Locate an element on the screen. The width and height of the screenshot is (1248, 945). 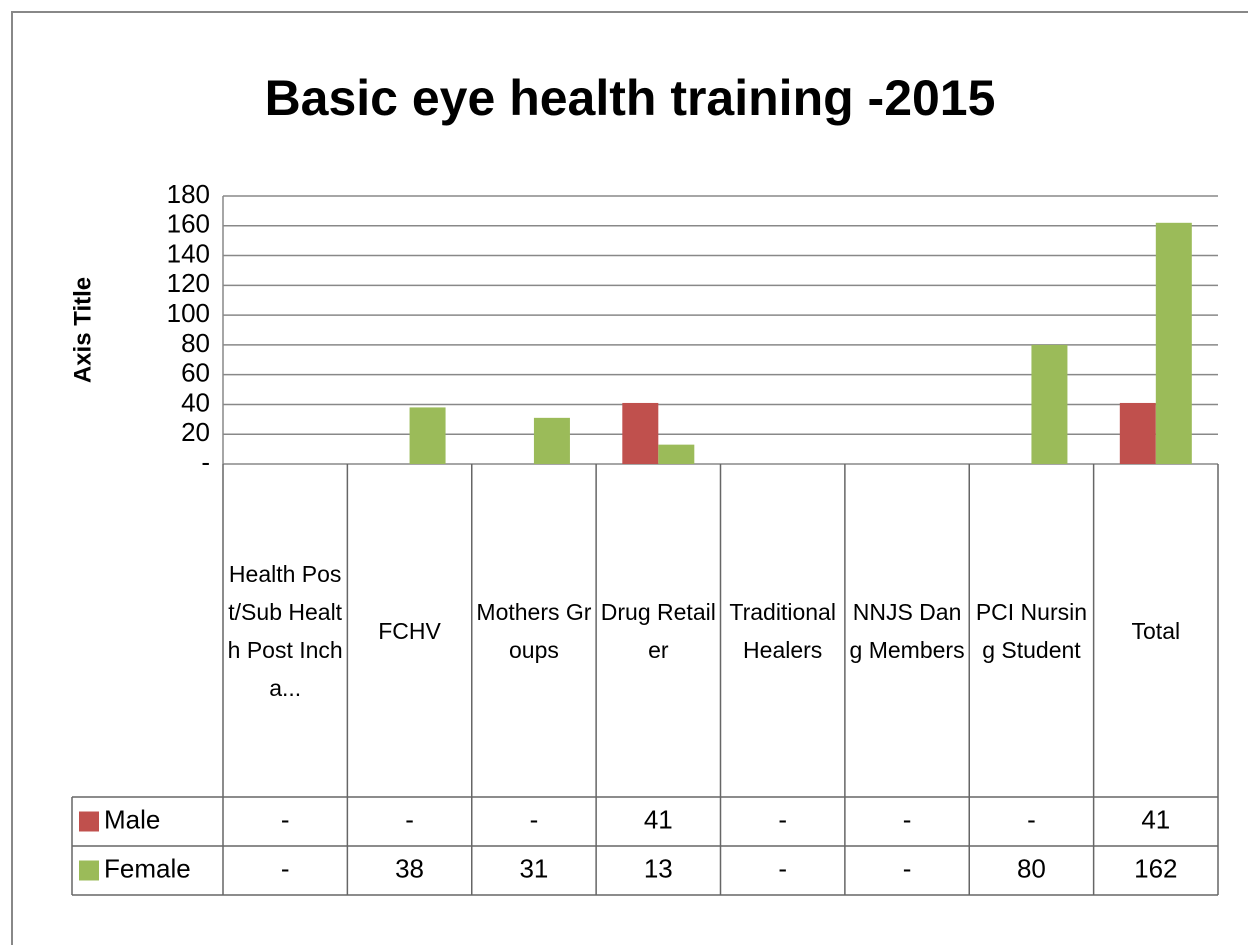
x-tick-label: Mothers Groups is located at coordinates (534, 630).